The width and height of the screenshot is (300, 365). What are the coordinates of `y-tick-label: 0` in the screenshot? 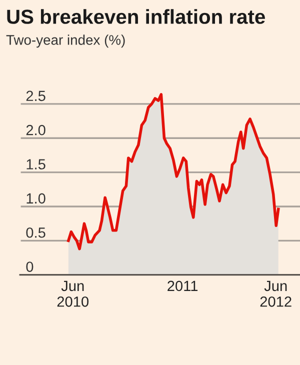 It's located at (30, 267).